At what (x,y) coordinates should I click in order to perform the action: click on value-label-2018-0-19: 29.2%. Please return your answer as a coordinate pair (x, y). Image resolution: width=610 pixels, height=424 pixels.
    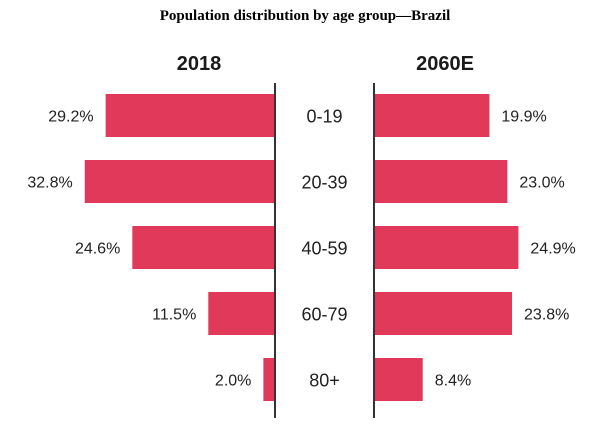
    Looking at the image, I should click on (70, 117).